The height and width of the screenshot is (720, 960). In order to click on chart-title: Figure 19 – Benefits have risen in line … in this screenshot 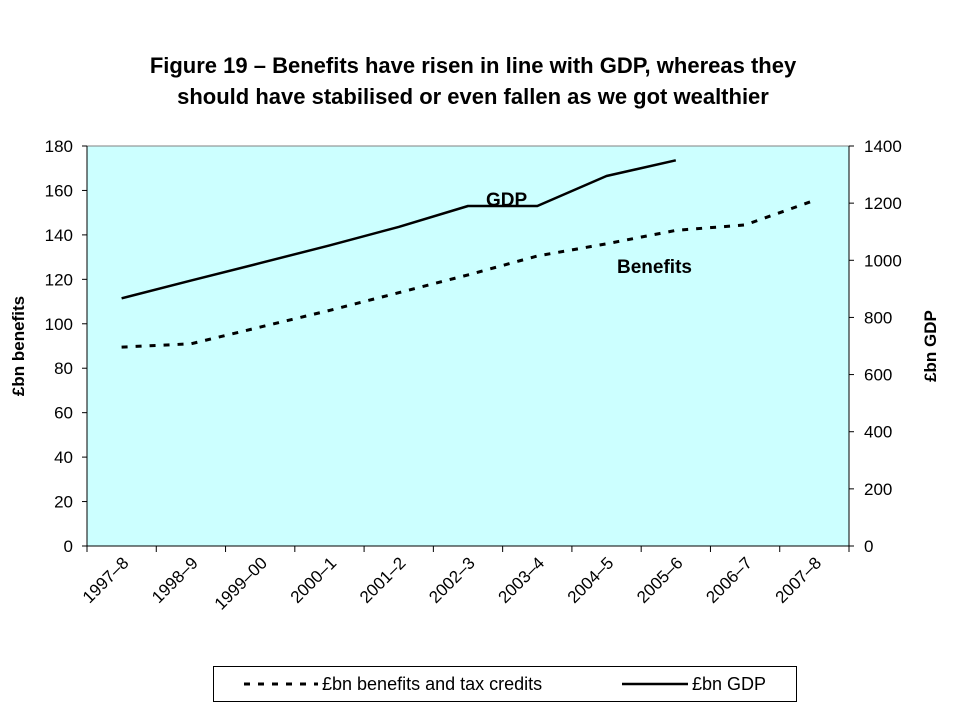, I will do `click(473, 81)`.